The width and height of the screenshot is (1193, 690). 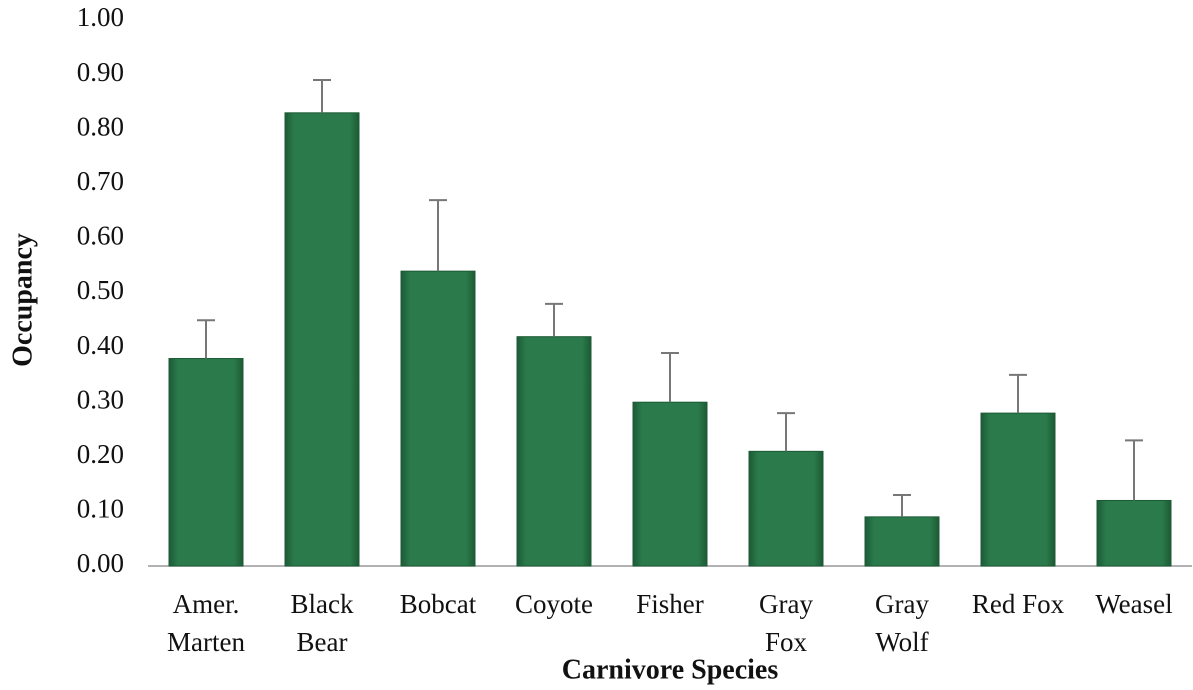 I want to click on y-tick-label: 0.80, so click(x=100, y=126).